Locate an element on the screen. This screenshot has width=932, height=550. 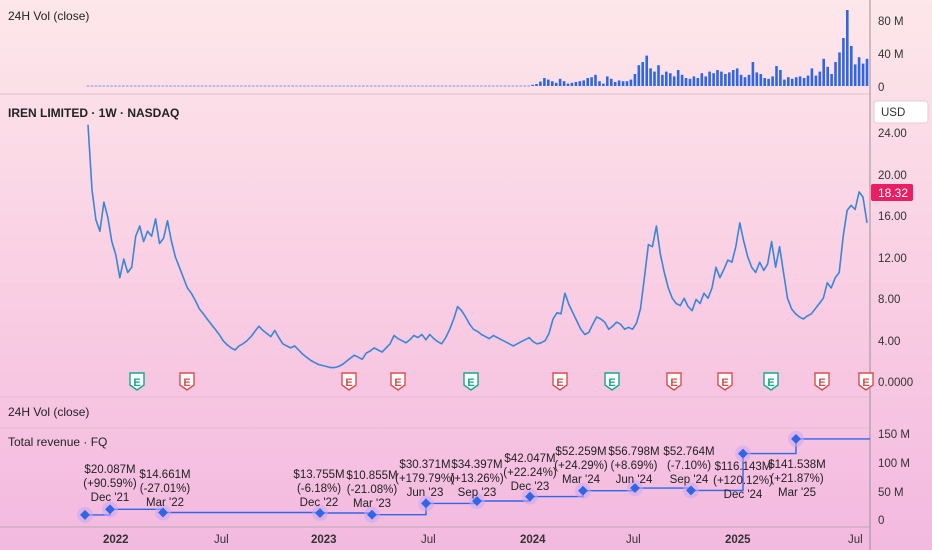
revenue-value-label: $116.143M is located at coordinates (743, 467).